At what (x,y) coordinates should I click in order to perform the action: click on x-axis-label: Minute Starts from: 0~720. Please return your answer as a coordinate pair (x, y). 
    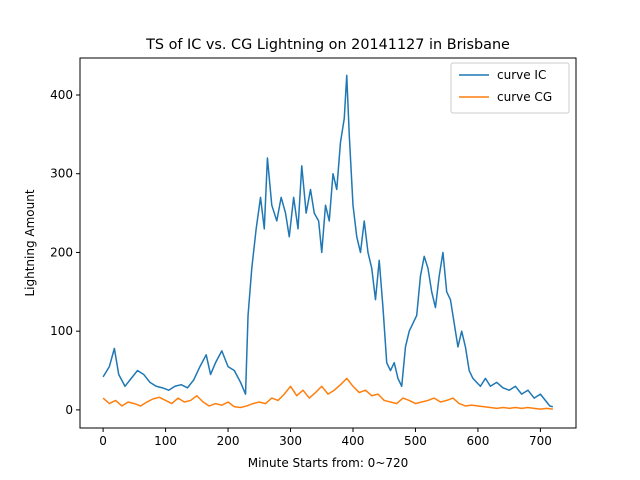
    Looking at the image, I should click on (328, 463).